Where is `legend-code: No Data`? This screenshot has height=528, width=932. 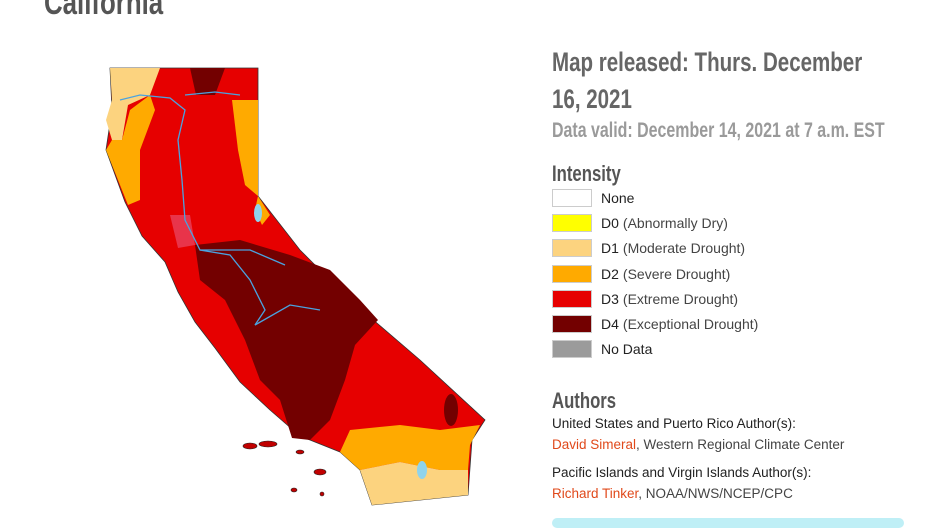
legend-code: No Data is located at coordinates (627, 349).